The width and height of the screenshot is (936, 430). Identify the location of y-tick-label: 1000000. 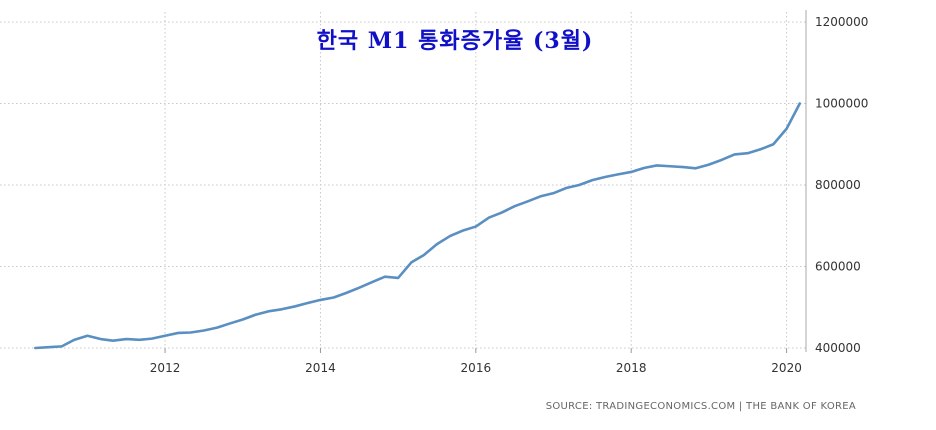
(841, 104).